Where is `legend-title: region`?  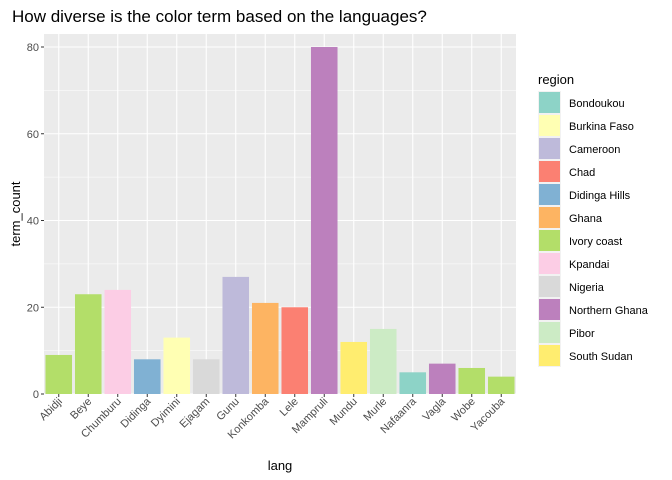 legend-title: region is located at coordinates (556, 79).